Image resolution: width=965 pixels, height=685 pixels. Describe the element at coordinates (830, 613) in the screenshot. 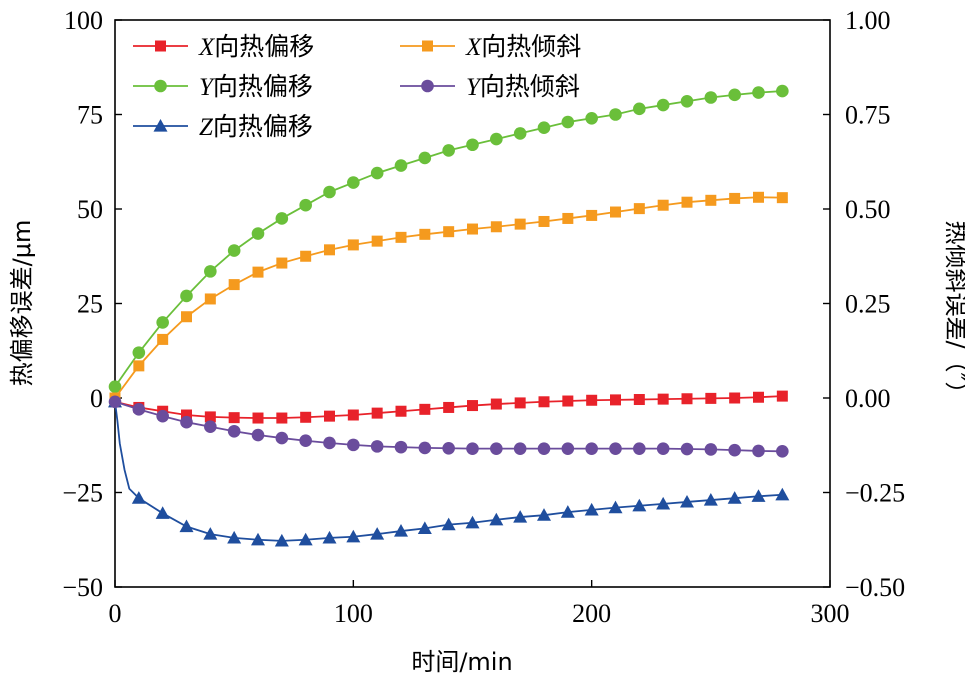

I see `x-tick-label: 300` at that location.